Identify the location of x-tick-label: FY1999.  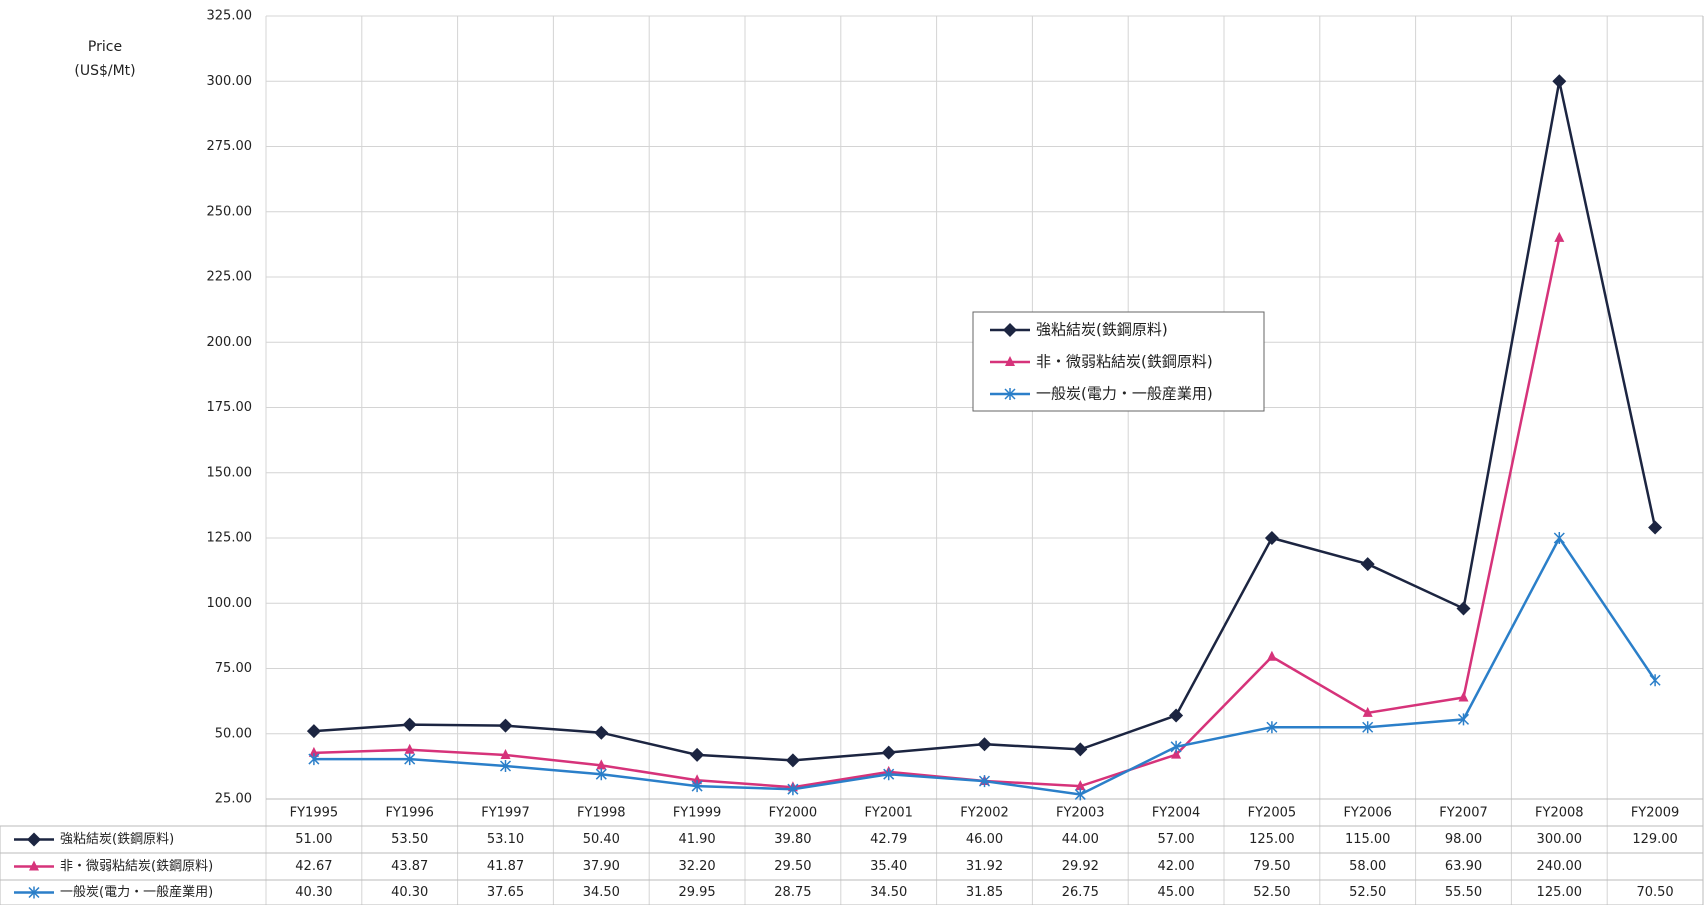
(697, 813).